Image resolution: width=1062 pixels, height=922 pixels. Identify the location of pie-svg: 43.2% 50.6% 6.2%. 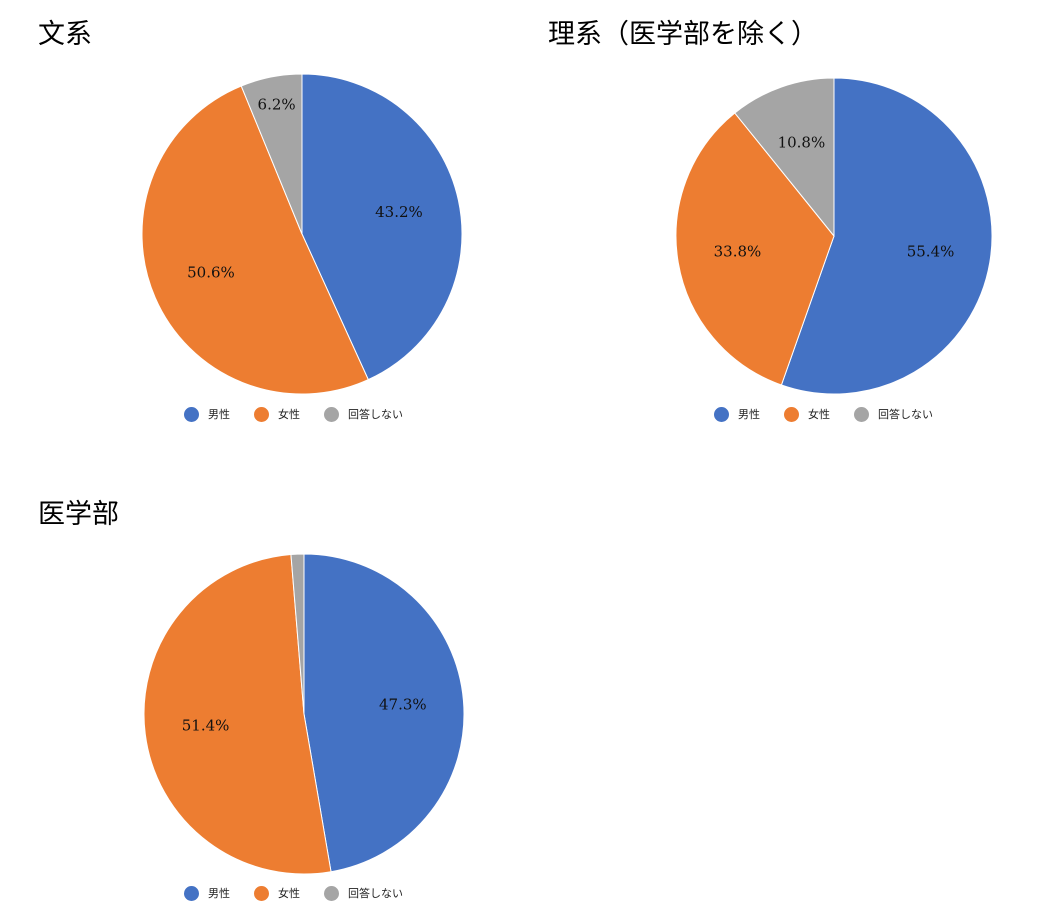
(302, 234).